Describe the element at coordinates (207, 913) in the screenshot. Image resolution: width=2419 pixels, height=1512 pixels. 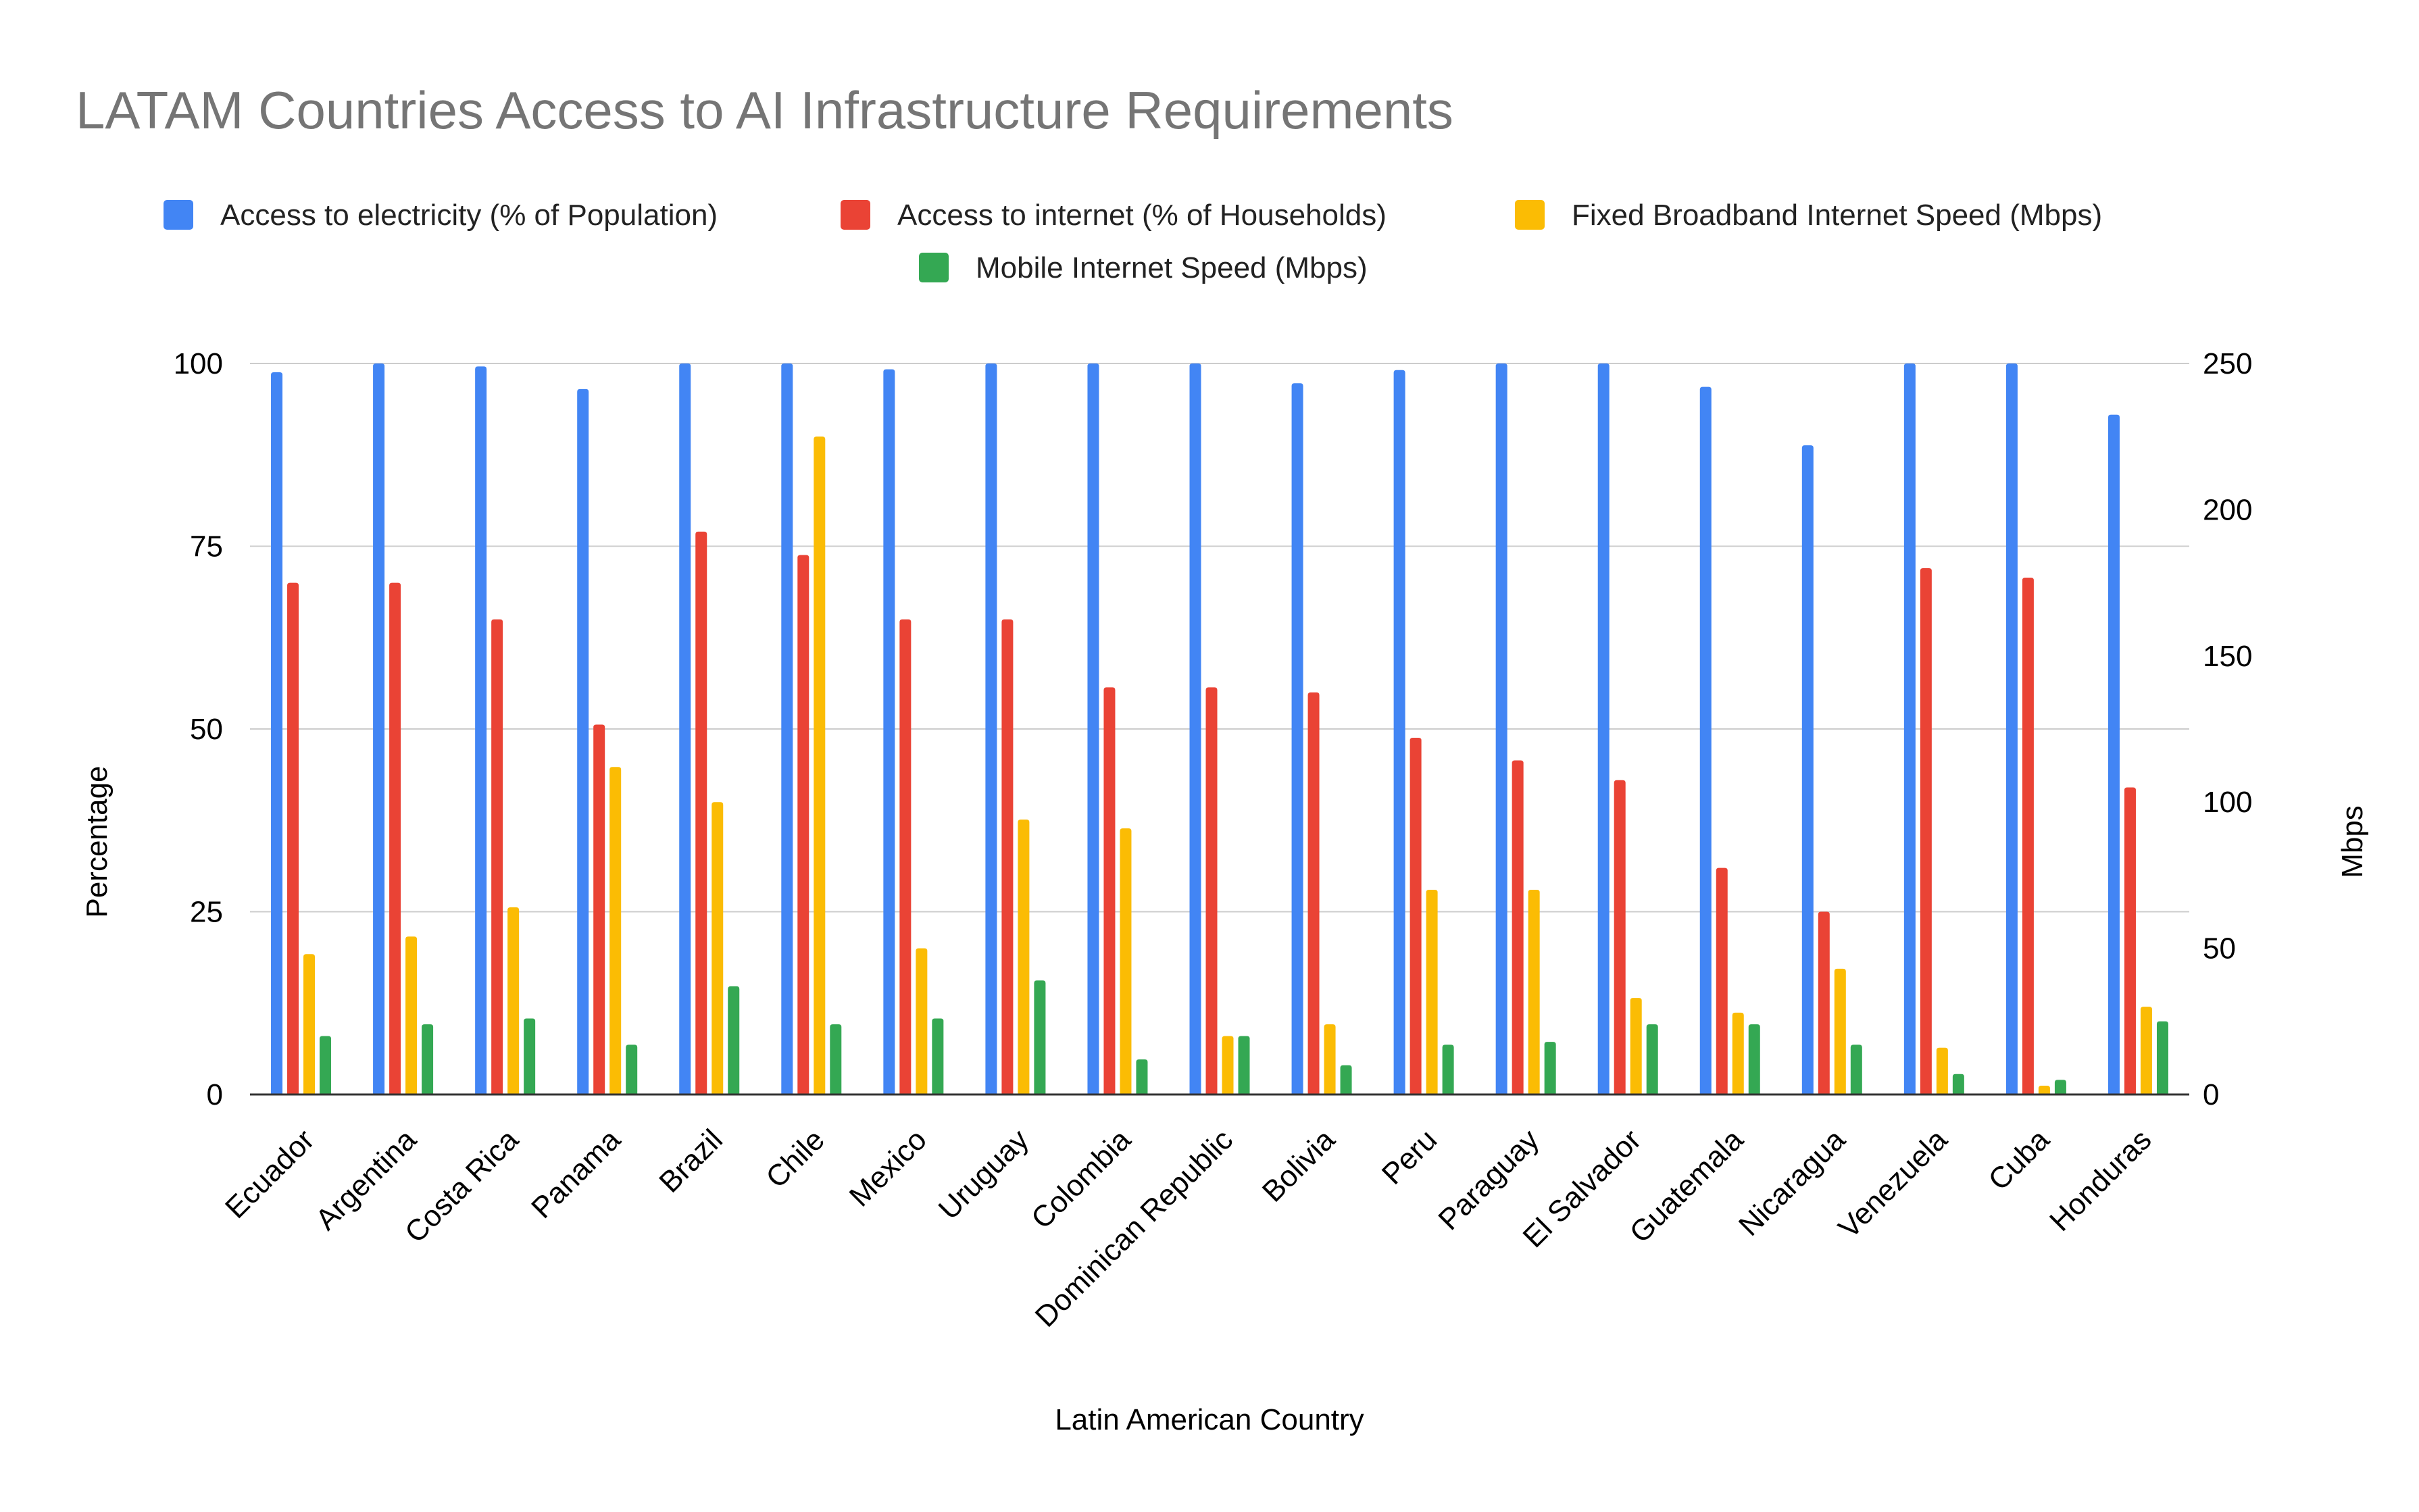
I see `left-tick-label: 25` at that location.